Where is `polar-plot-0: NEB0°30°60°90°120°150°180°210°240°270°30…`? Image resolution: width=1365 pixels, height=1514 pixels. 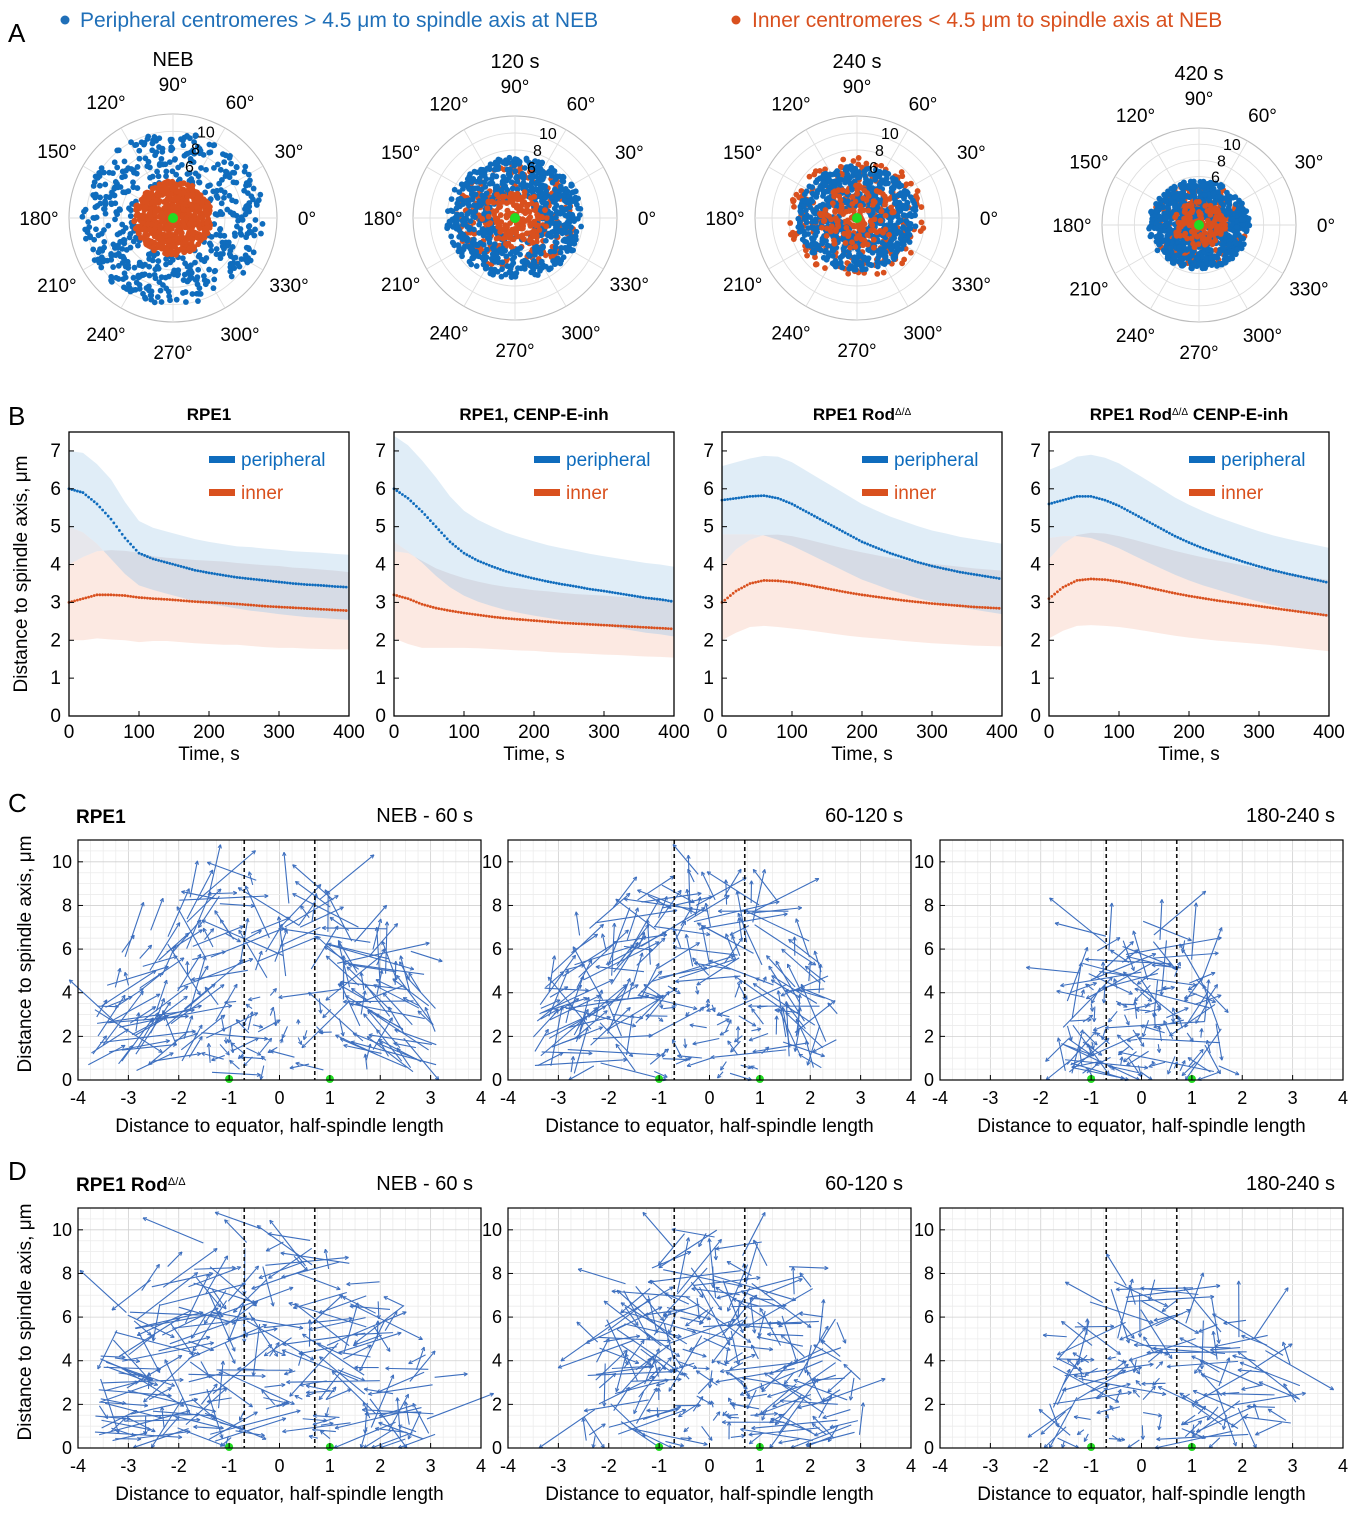 polar-plot-0: NEB0°30°60°90°120°150°180°210°240°270°30… is located at coordinates (167, 206).